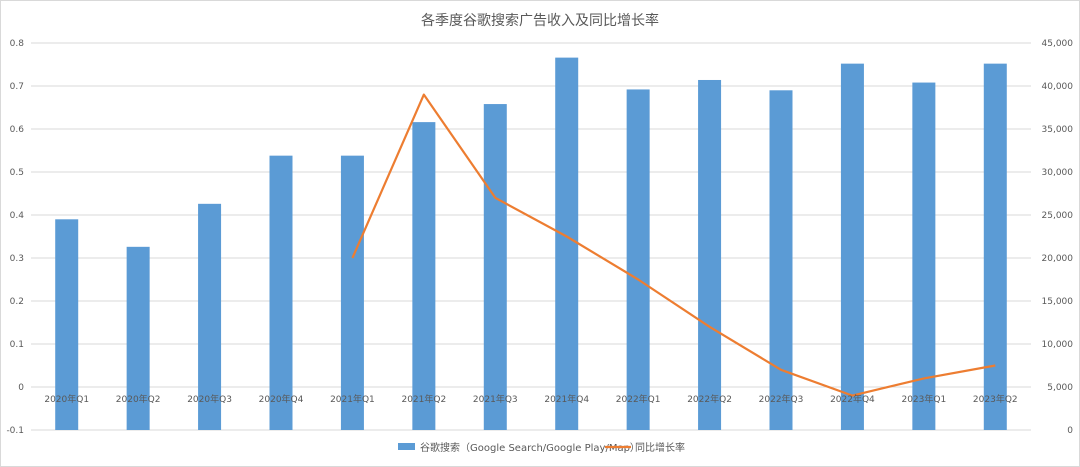  Describe the element at coordinates (281, 399) in the screenshot. I see `x-tick-label: 2020年Q4` at that location.